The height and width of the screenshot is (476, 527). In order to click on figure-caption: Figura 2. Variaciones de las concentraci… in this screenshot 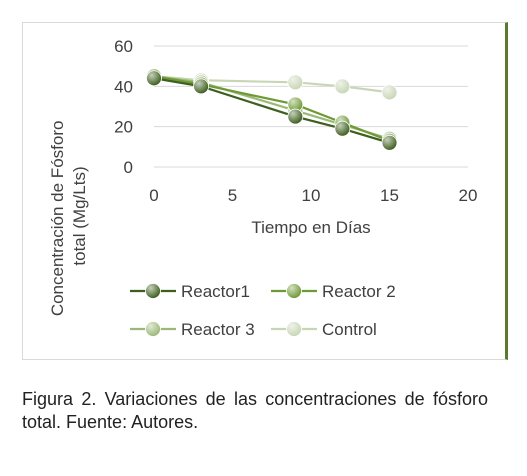, I will do `click(255, 410)`.